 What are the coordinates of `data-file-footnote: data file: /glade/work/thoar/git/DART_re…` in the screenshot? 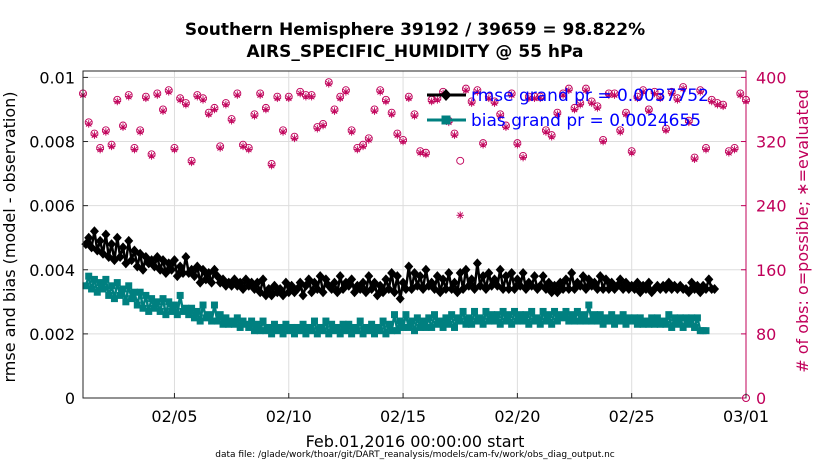 It's located at (415, 455).